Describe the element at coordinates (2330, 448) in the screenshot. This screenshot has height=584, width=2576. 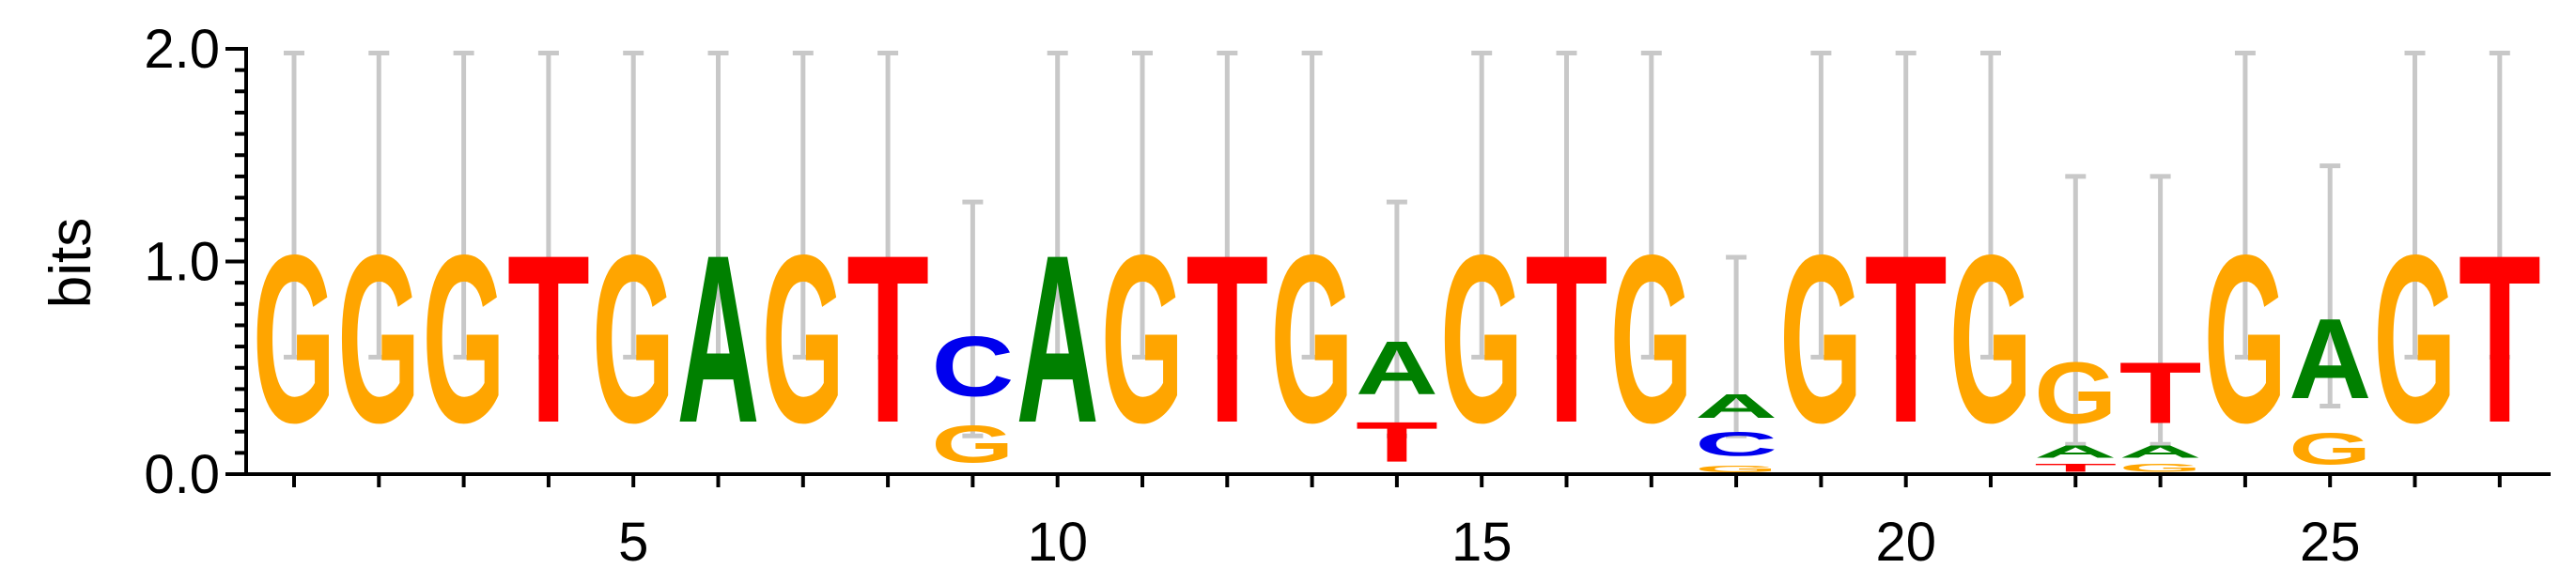
I see `letter-G-pos-25: G` at that location.